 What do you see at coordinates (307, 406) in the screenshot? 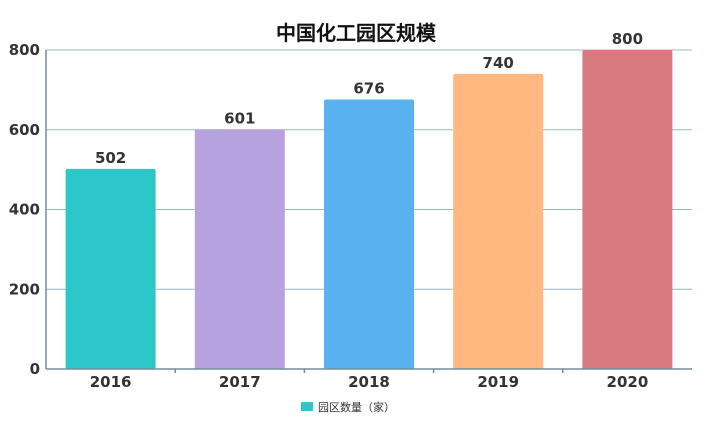
I see `legend-swatch` at bounding box center [307, 406].